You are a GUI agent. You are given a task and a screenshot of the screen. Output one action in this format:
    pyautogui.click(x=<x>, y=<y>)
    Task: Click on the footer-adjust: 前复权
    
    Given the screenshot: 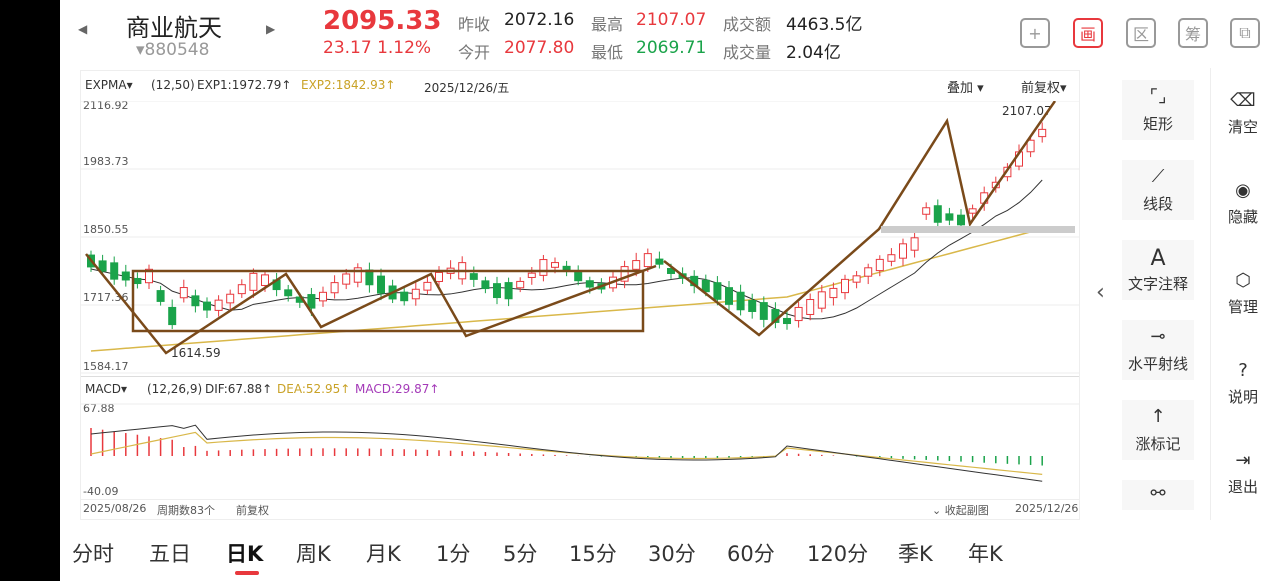 What is the action you would take?
    pyautogui.click(x=252, y=510)
    